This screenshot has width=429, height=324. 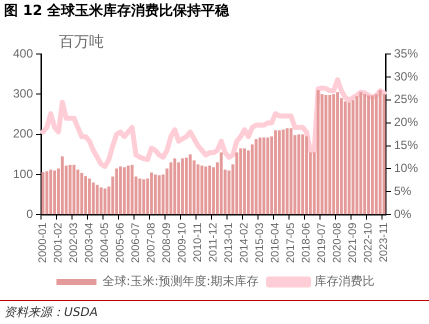 I want to click on y-tick-label: 100, so click(x=23, y=173).